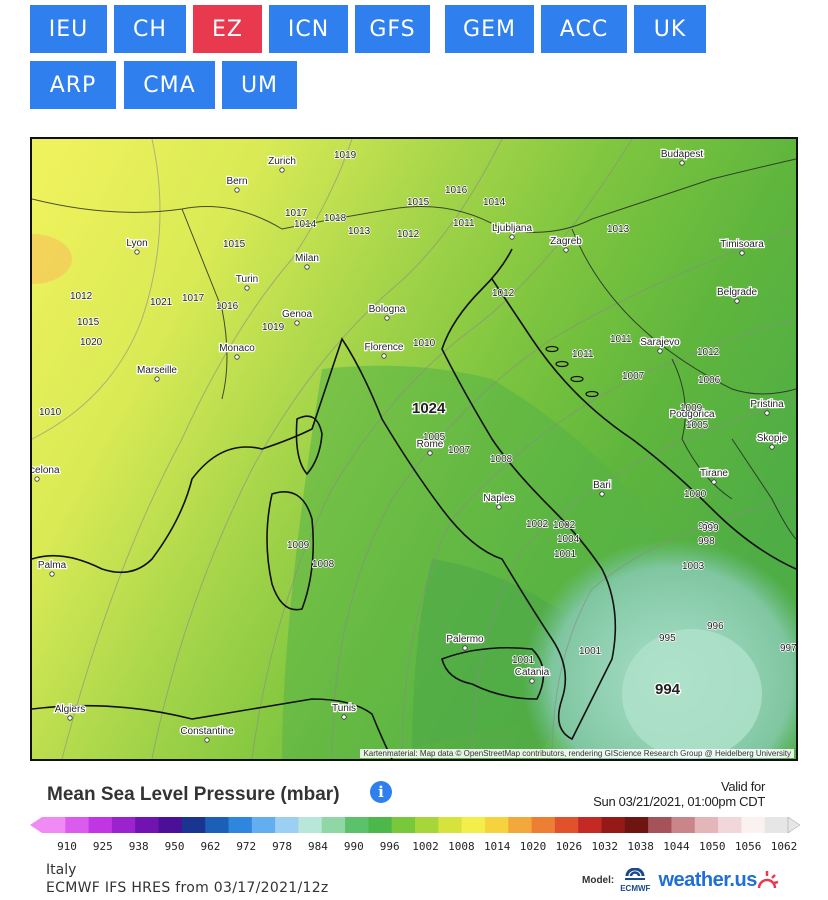 This screenshot has height=900, width=828. Describe the element at coordinates (621, 339) in the screenshot. I see `isobar-label: 1011` at that location.